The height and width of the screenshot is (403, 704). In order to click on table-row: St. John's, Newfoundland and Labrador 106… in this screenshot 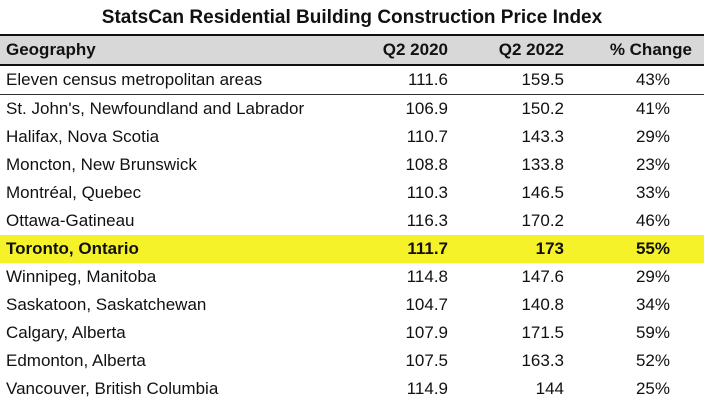, I will do `click(352, 109)`.